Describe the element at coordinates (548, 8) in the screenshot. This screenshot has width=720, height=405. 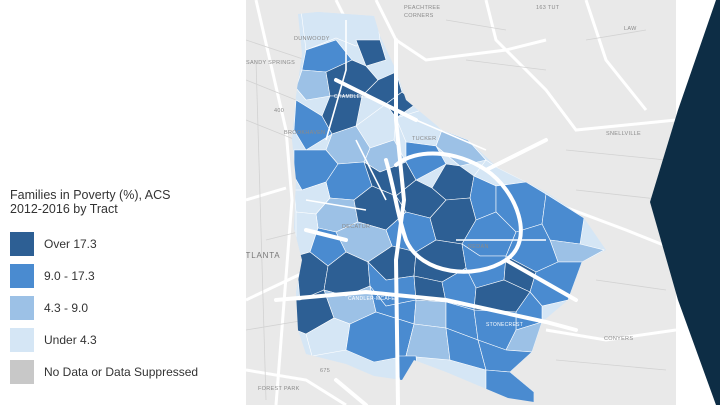
I see `road-label-us29: 163 TUT` at that location.